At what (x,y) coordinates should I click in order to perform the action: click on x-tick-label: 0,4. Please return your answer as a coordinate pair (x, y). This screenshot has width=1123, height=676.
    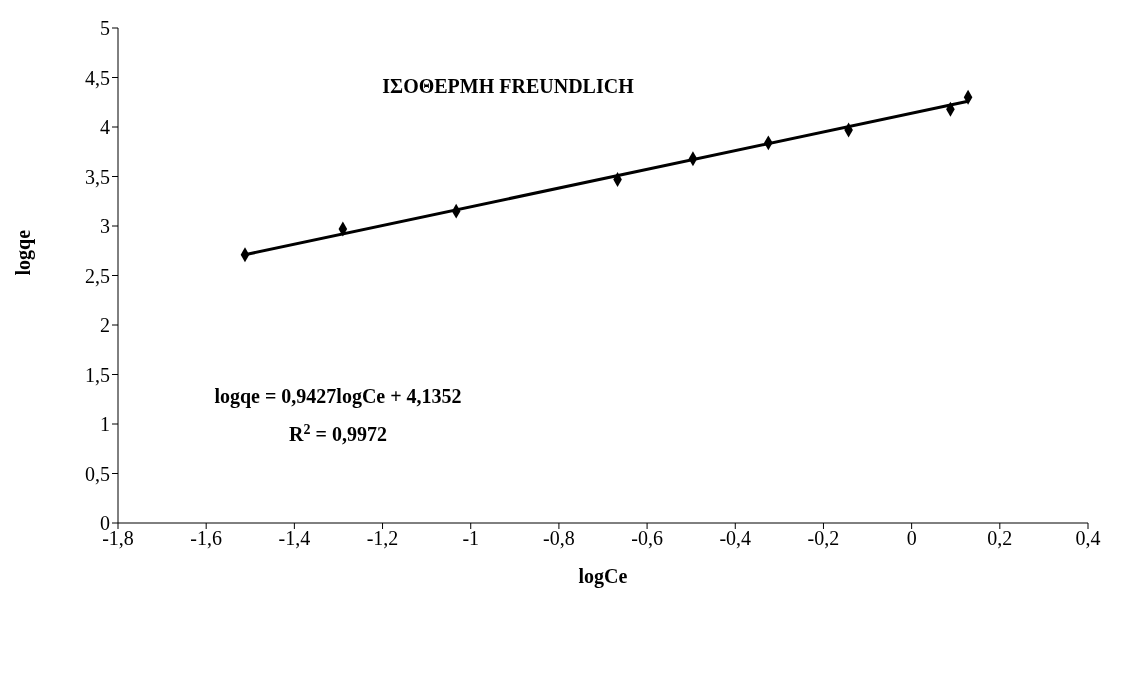
    Looking at the image, I should click on (1088, 538).